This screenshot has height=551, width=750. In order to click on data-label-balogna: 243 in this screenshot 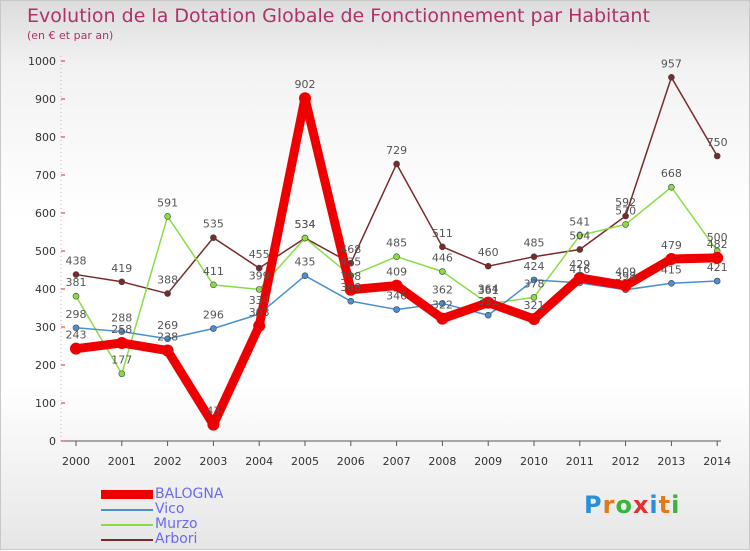, I will do `click(76, 335)`.